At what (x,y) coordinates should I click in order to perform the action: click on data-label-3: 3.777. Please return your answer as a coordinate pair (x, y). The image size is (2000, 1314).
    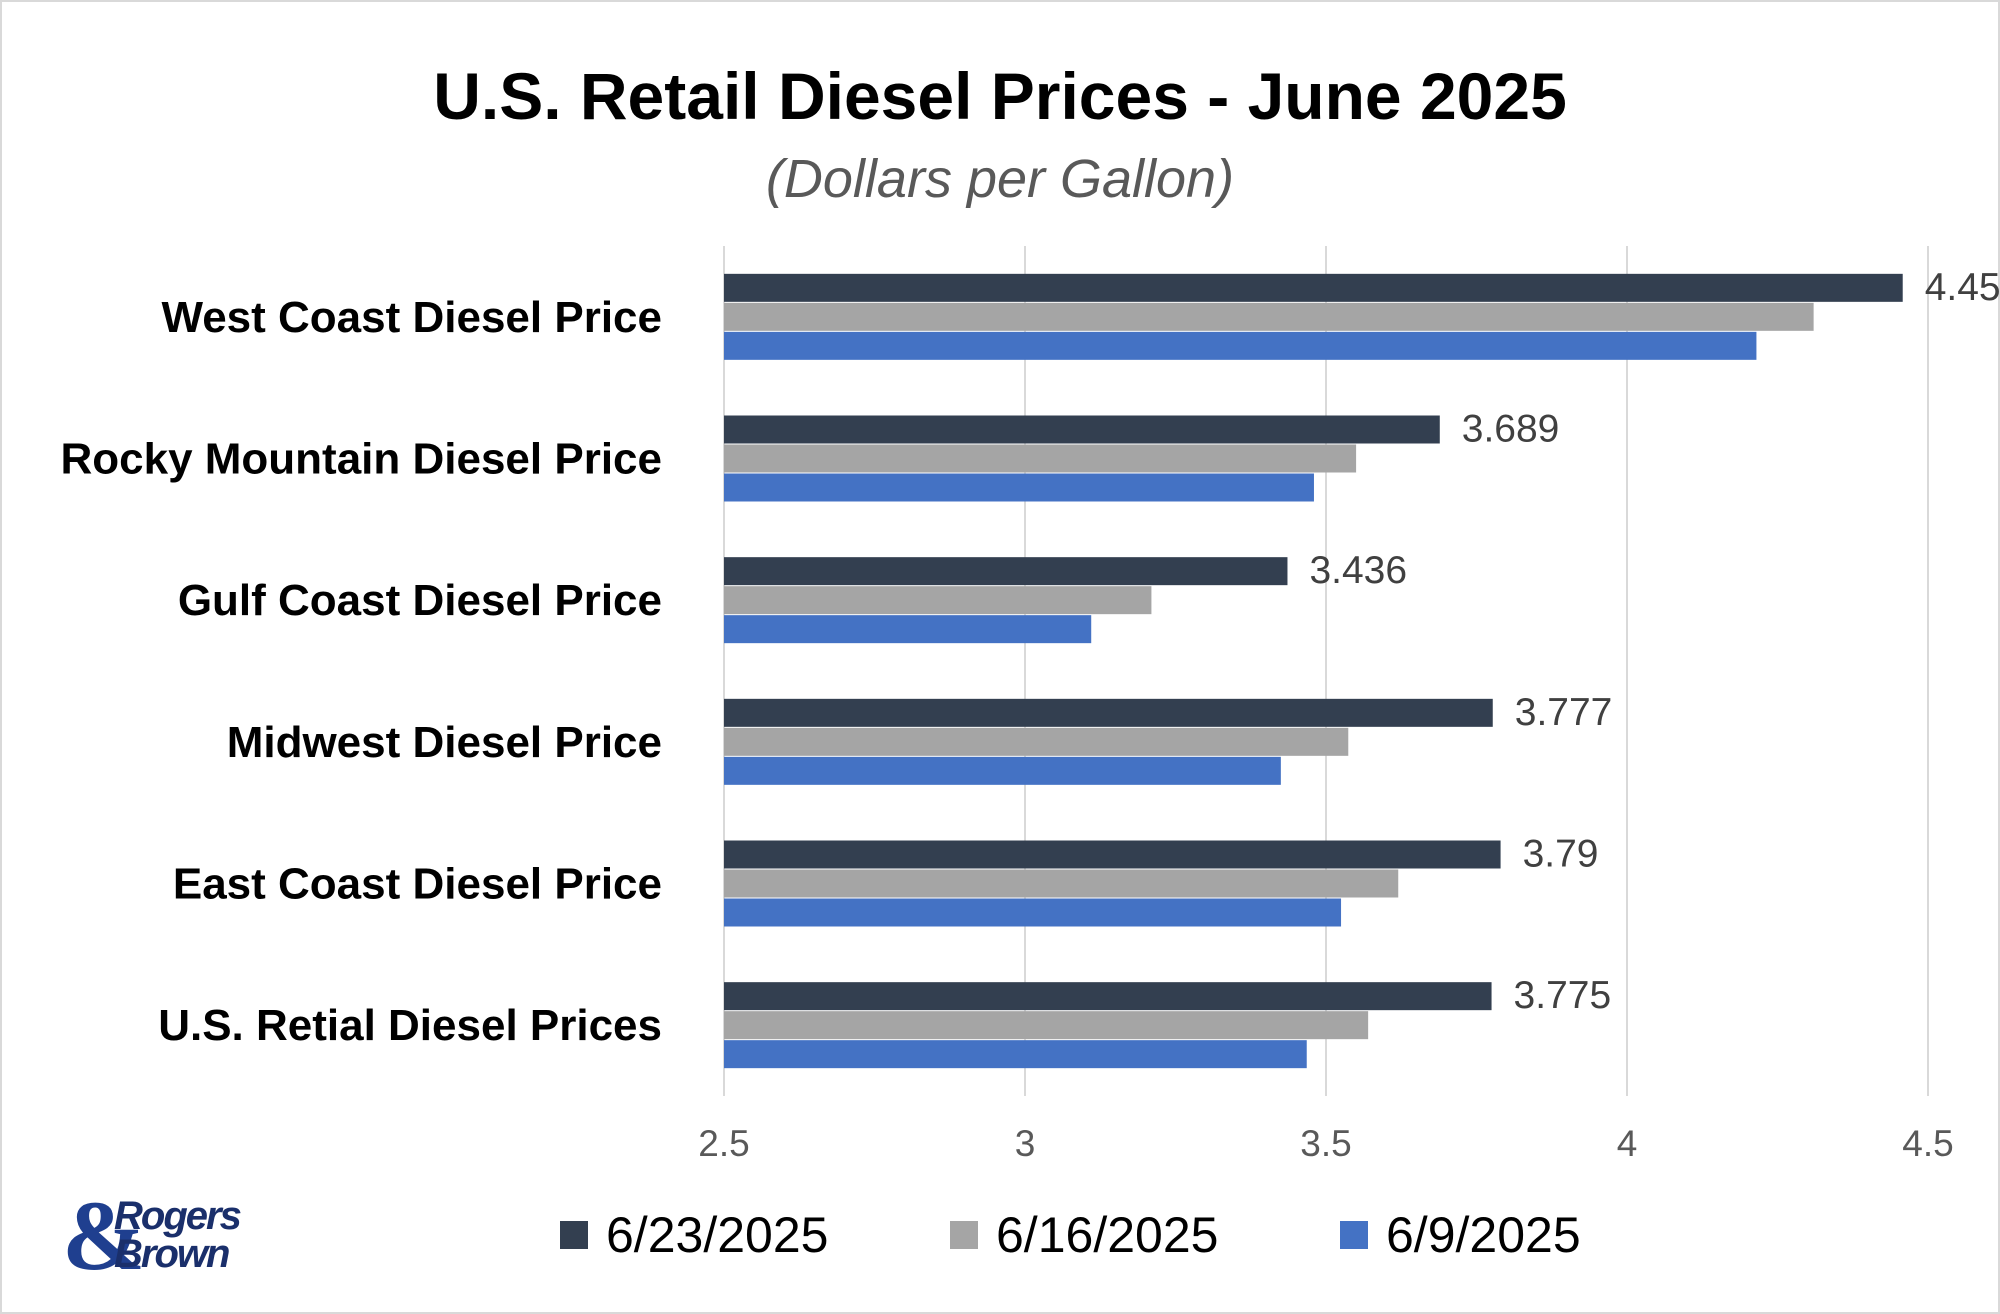
    Looking at the image, I should click on (1564, 712).